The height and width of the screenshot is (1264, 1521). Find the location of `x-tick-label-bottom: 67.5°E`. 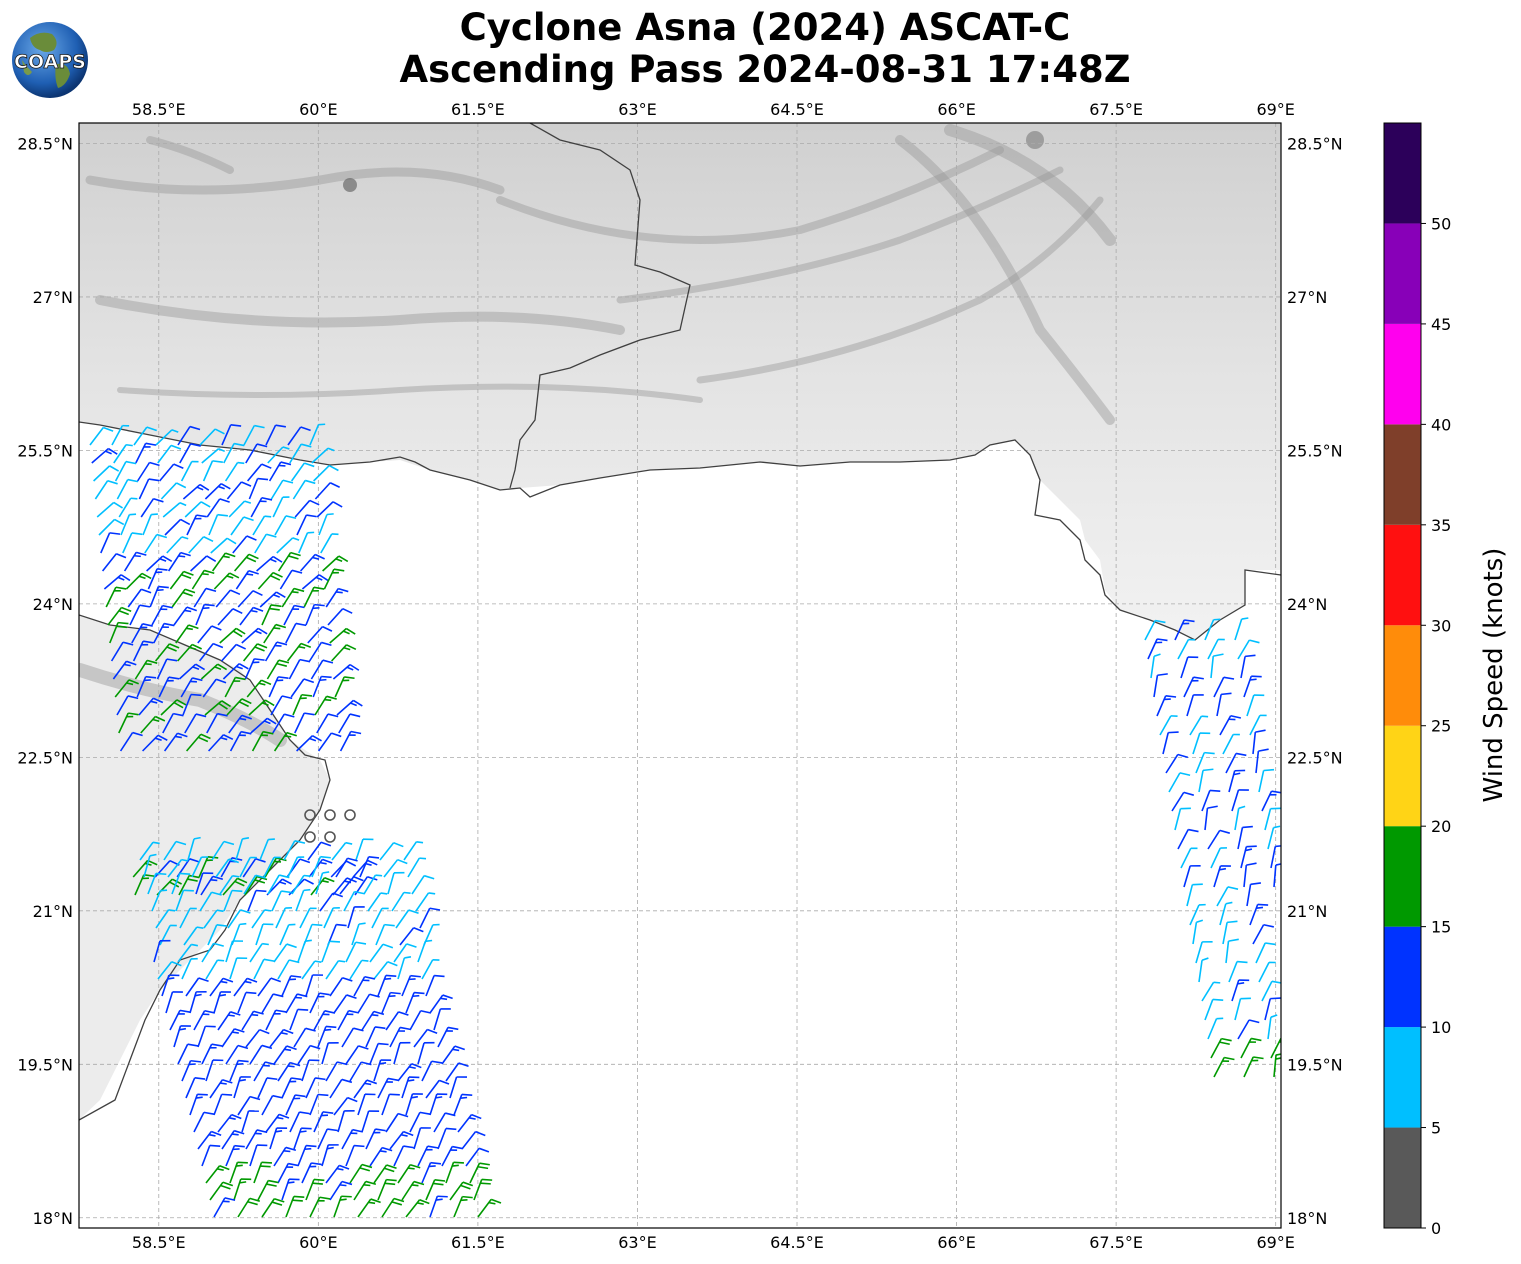

x-tick-label-bottom: 67.5°E is located at coordinates (1116, 1242).